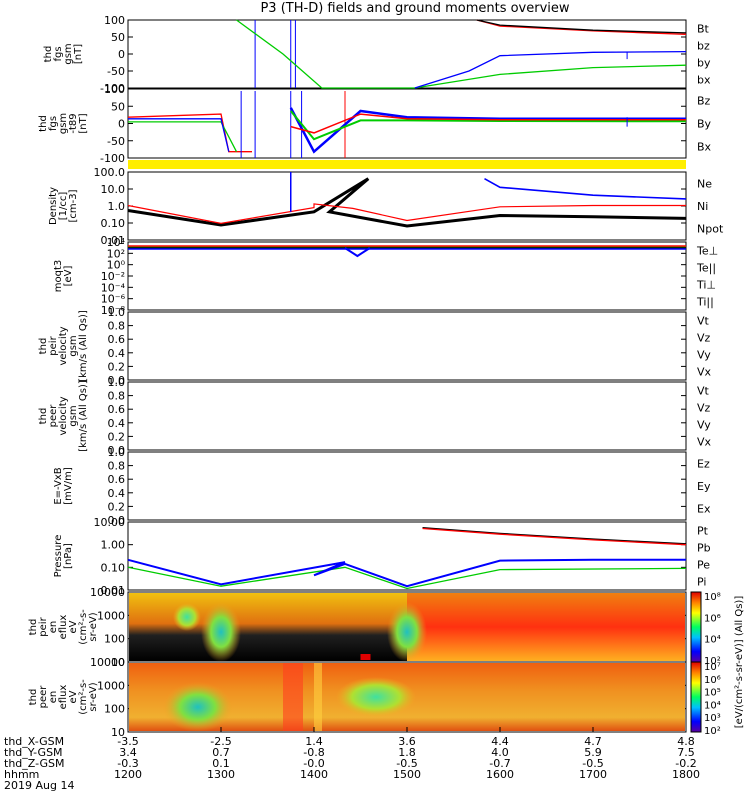 This screenshot has width=750, height=800. What do you see at coordinates (704, 548) in the screenshot?
I see `legend-Pb: Pb` at bounding box center [704, 548].